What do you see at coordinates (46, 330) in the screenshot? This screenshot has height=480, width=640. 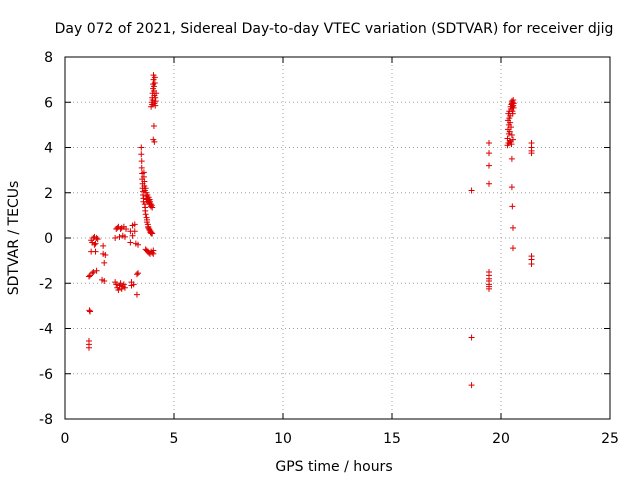 I see `y-tick-label: -4` at bounding box center [46, 330].